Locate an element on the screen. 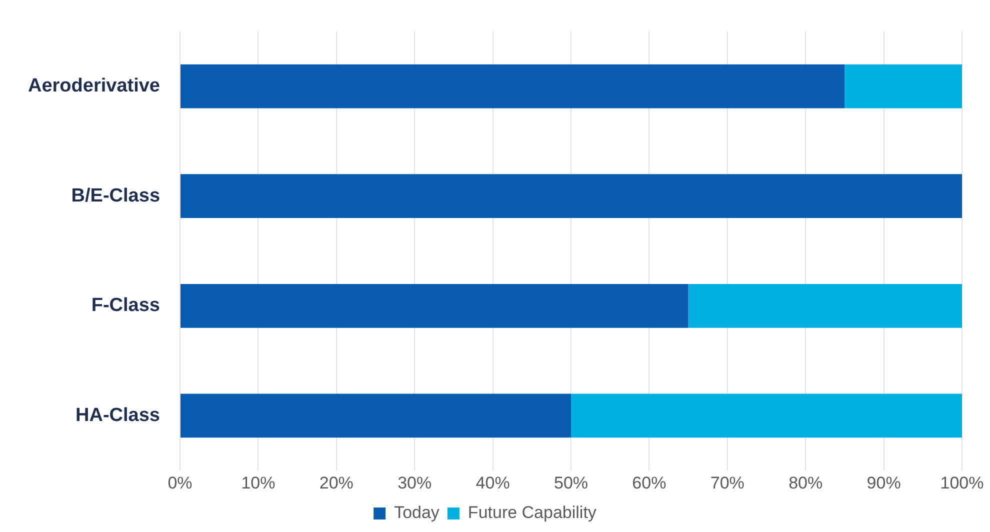 The width and height of the screenshot is (990, 532). x-tick-label: 10% is located at coordinates (258, 482).